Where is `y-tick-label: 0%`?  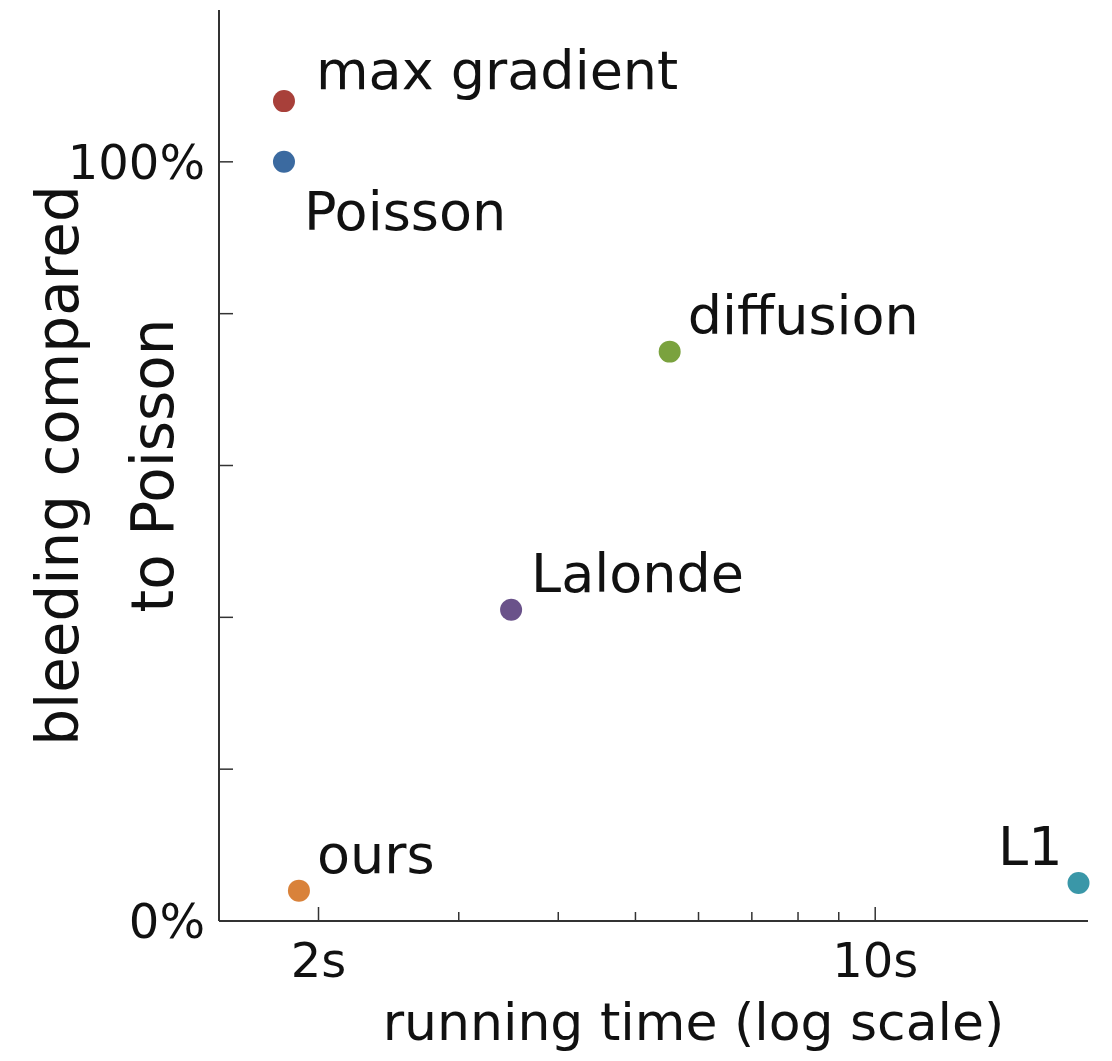 y-tick-label: 0% is located at coordinates (166, 921).